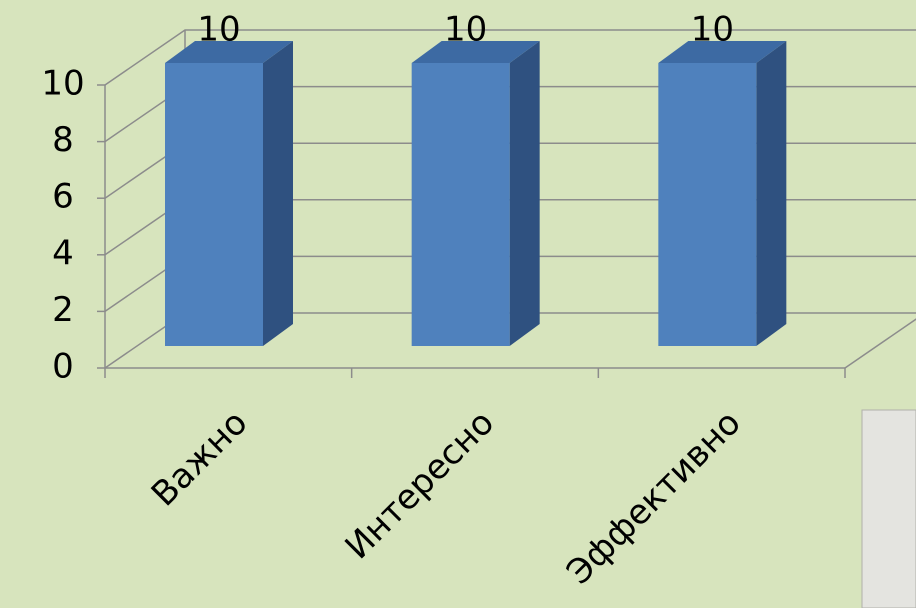 Image resolution: width=916 pixels, height=608 pixels. What do you see at coordinates (63, 367) in the screenshot?
I see `y-tick-label: 0` at bounding box center [63, 367].